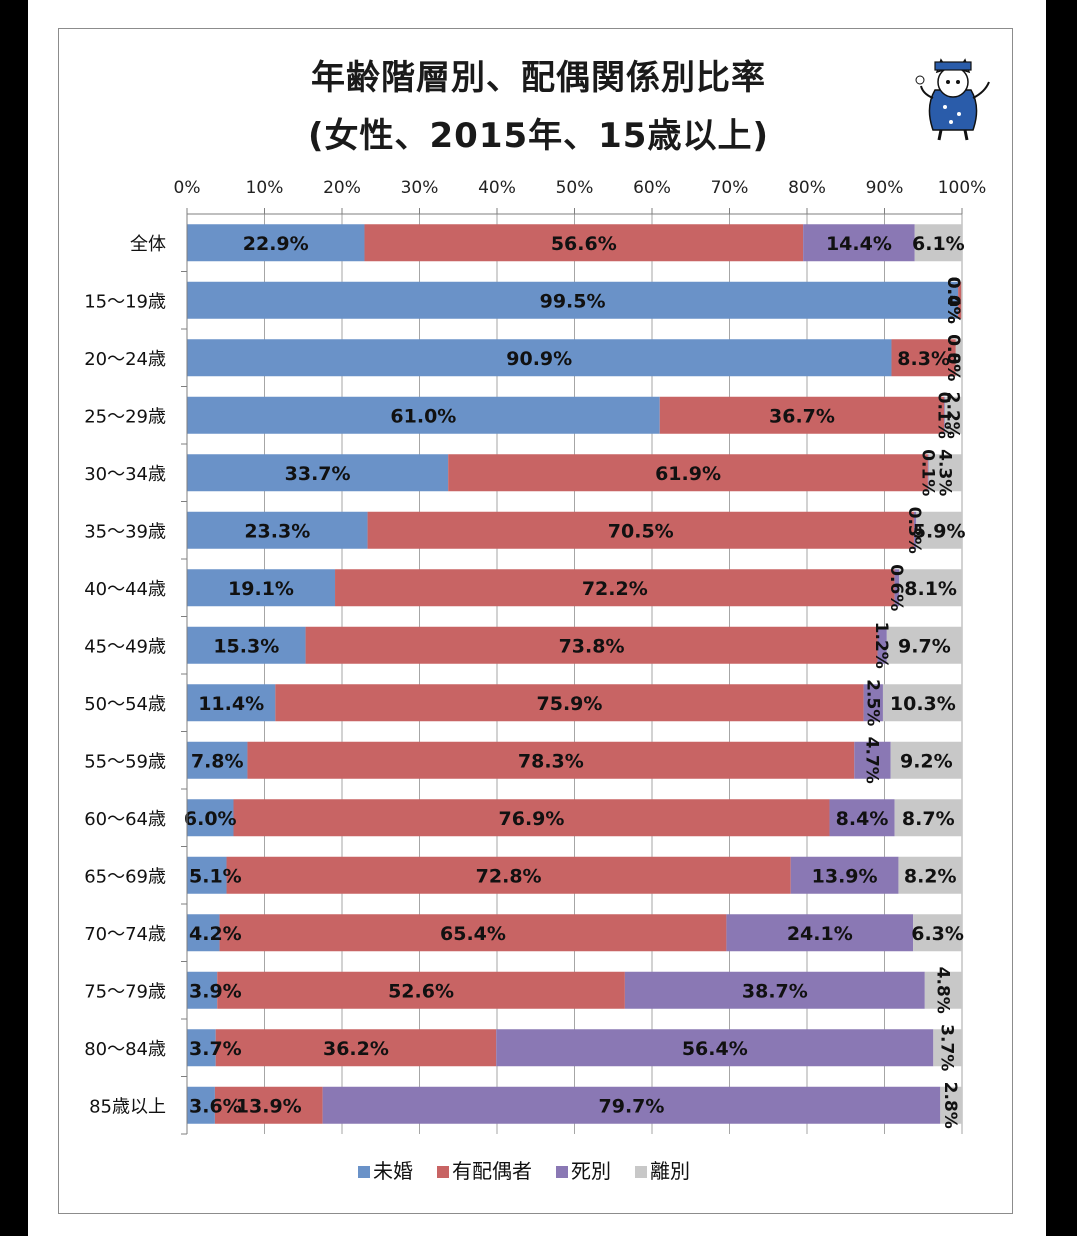 The width and height of the screenshot is (1077, 1236). I want to click on category-label: 70〜74歳, so click(125, 934).